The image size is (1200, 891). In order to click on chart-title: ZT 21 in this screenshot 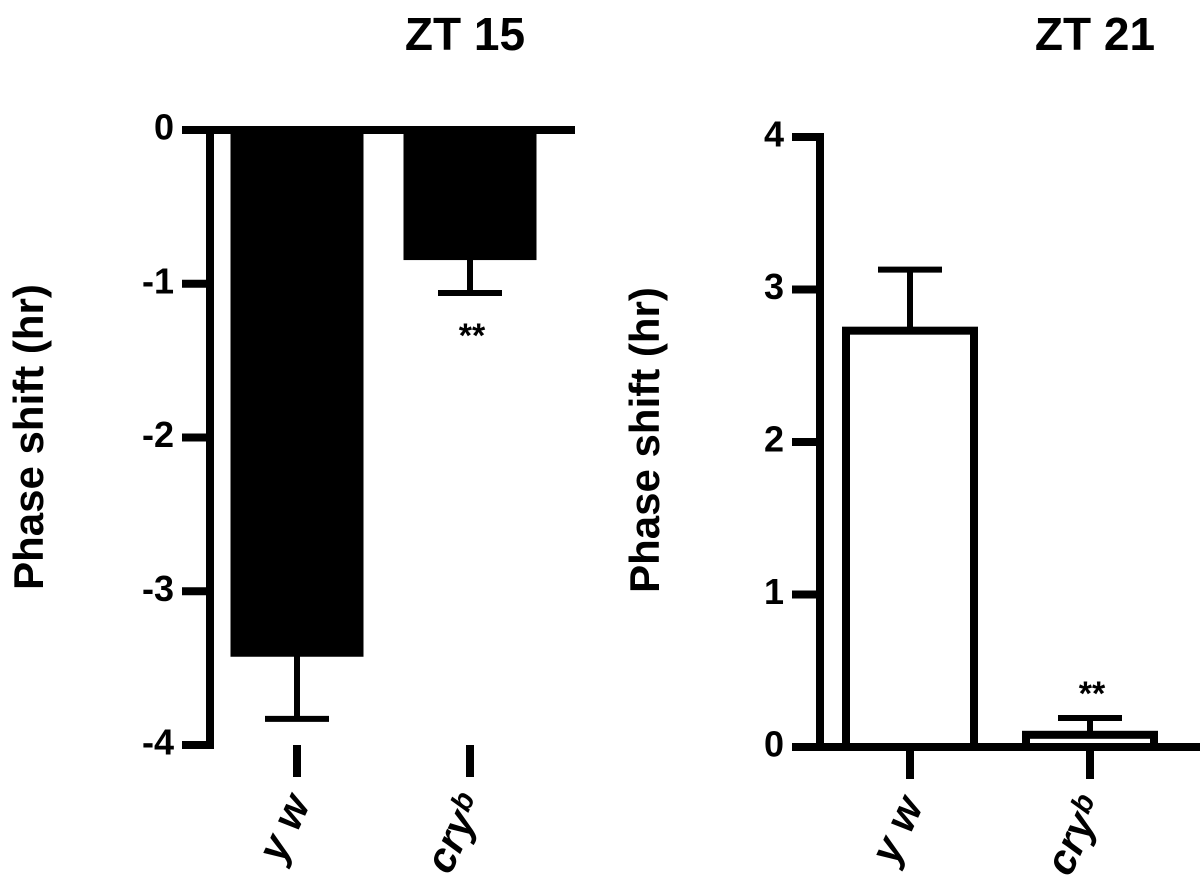, I will do `click(1095, 34)`.